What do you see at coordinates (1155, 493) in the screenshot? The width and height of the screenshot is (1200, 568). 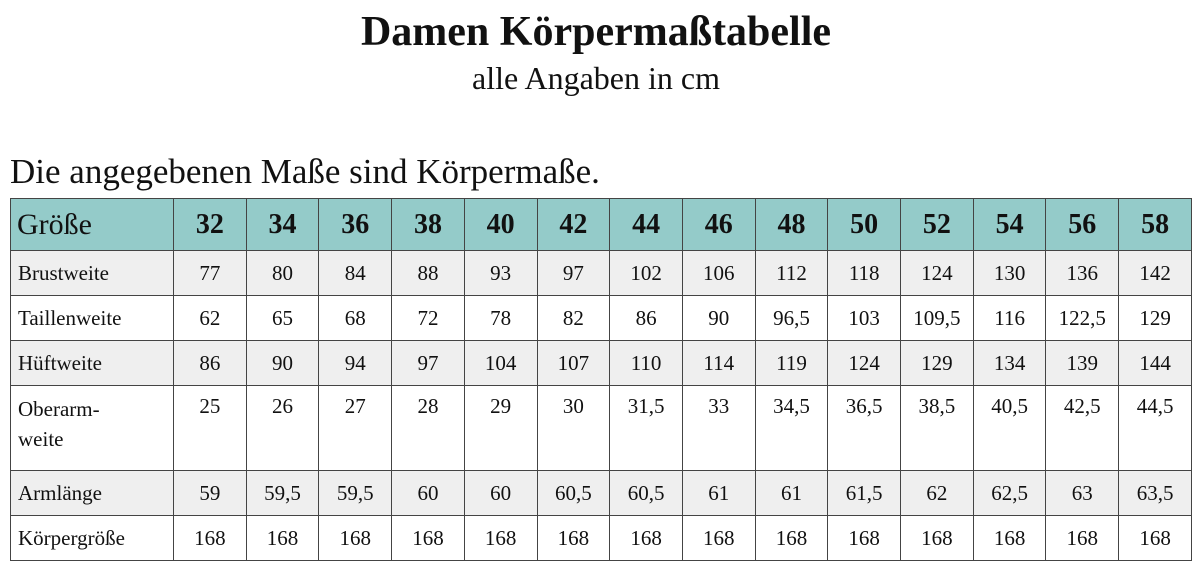 I see `cell: 63,5` at bounding box center [1155, 493].